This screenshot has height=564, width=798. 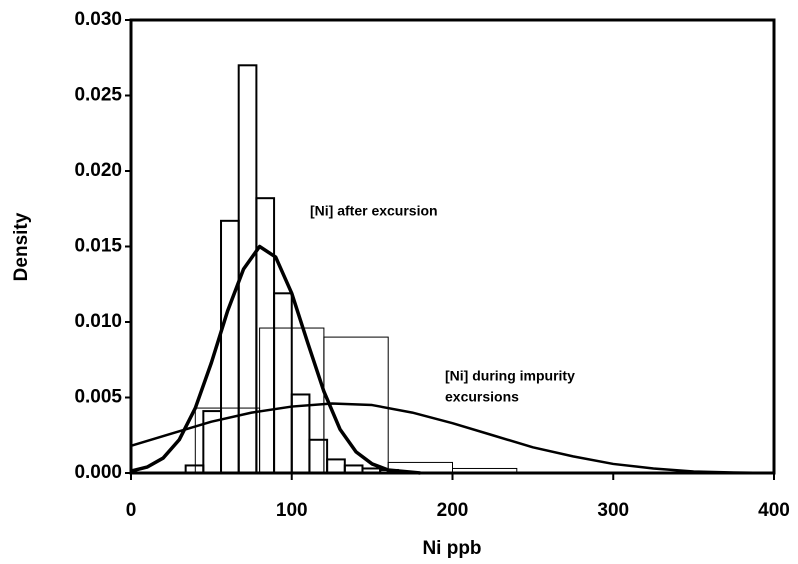 What do you see at coordinates (292, 510) in the screenshot?
I see `x-tick-label: 100` at bounding box center [292, 510].